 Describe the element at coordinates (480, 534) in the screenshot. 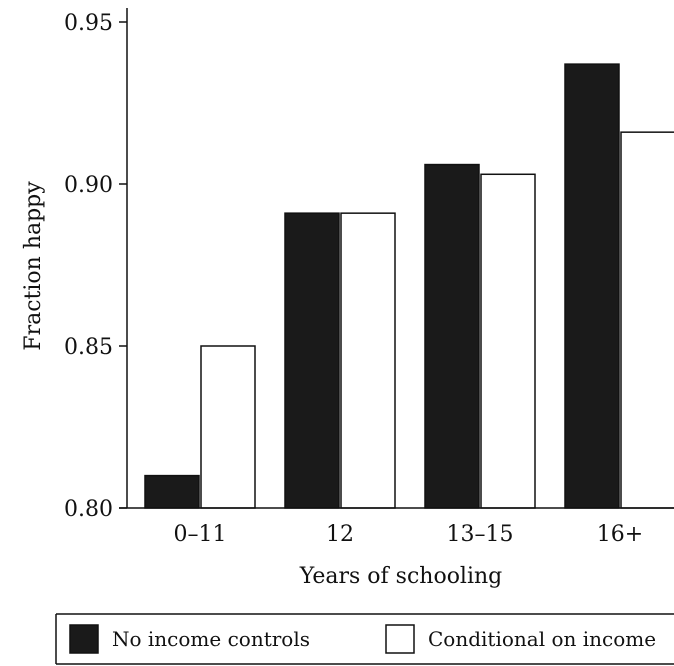

I see `x-tick-label: 13–15` at that location.